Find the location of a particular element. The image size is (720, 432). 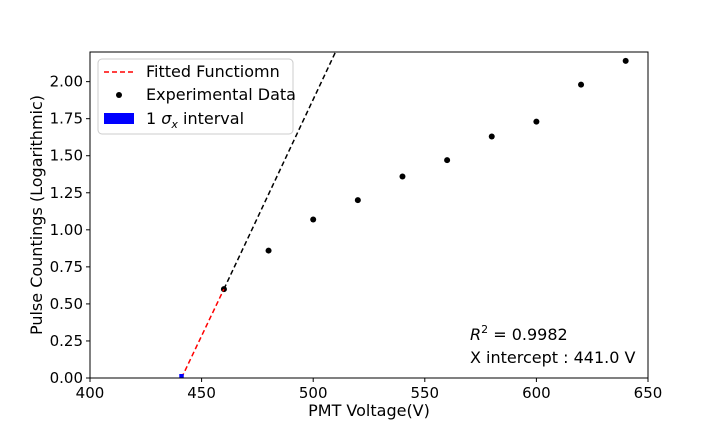

y-tick-label: 0.75 is located at coordinates (66, 267).